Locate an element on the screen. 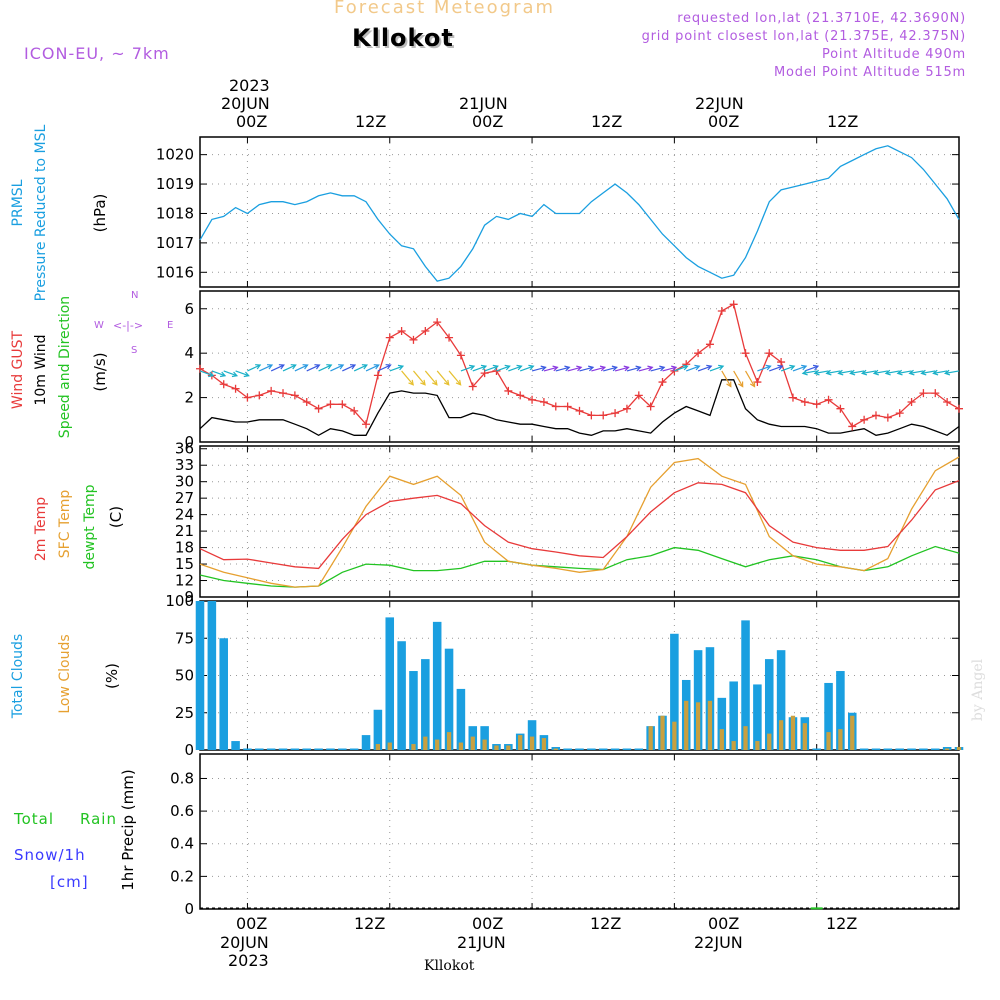 The height and width of the screenshot is (1000, 1000). top-hour-2: 12Z is located at coordinates (371, 121).